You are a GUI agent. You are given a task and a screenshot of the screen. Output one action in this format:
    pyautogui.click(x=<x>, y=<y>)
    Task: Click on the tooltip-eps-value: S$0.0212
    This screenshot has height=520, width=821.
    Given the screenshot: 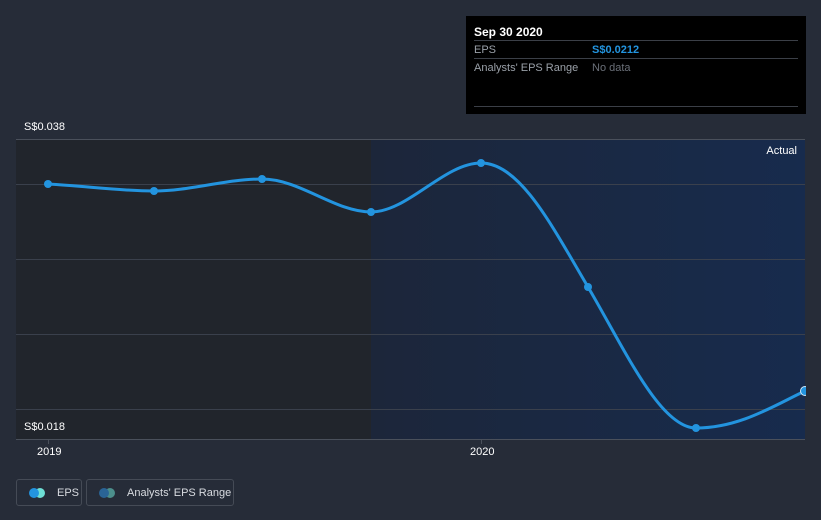 What is the action you would take?
    pyautogui.click(x=616, y=49)
    